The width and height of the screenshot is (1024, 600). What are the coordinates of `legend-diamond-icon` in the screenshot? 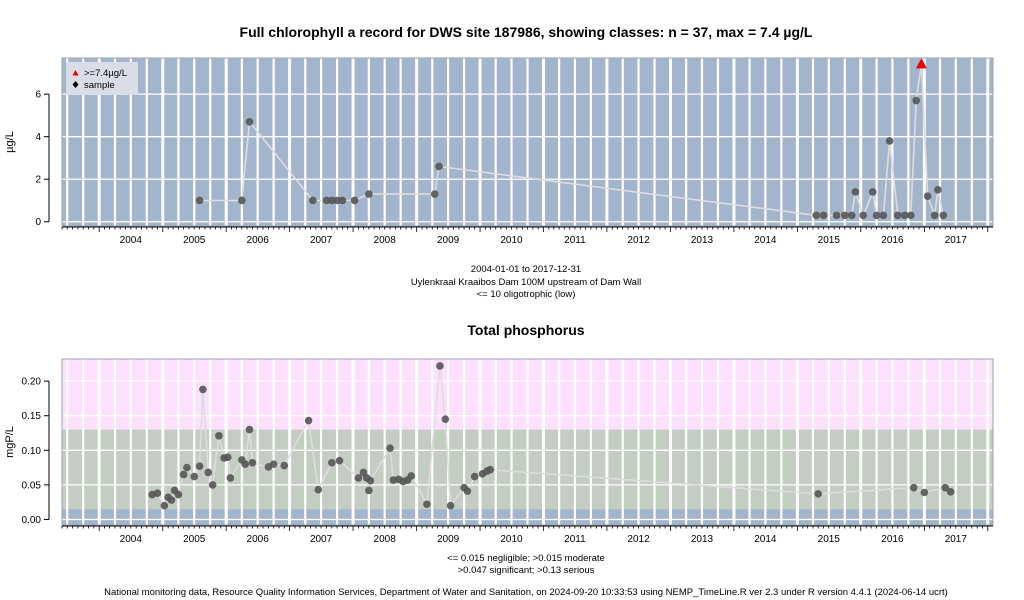 It's located at (75, 84).